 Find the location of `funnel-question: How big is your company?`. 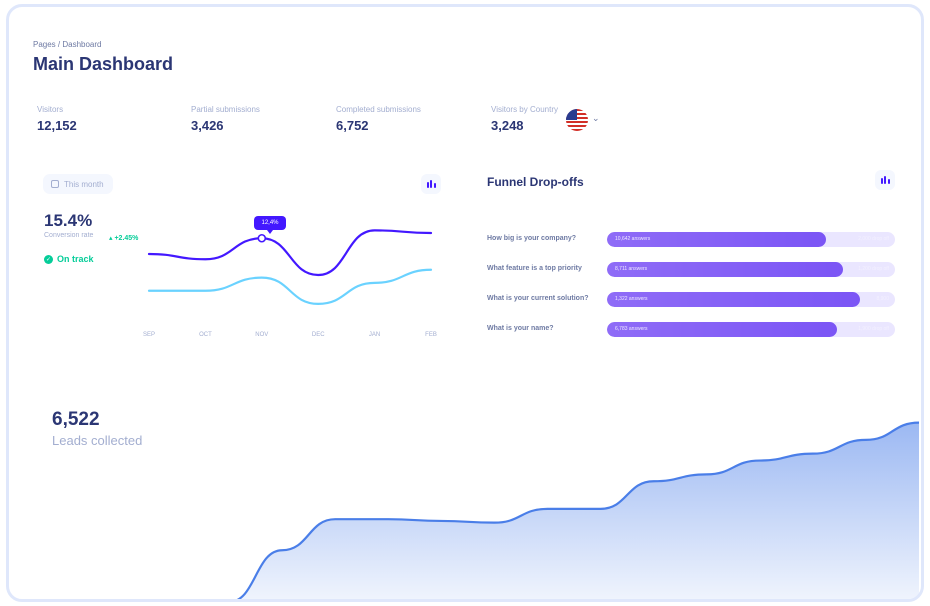

funnel-question: How big is your company? is located at coordinates (532, 238).